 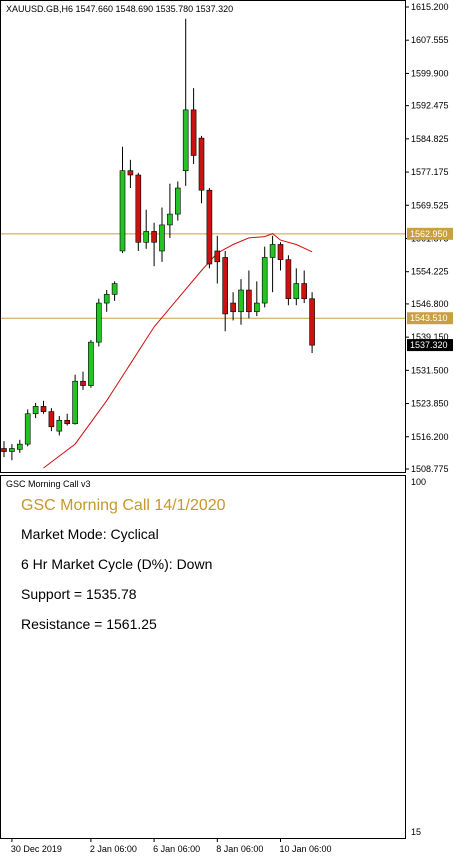 I want to click on x-tick-label: 6 Jan 06:00, so click(x=176, y=849).